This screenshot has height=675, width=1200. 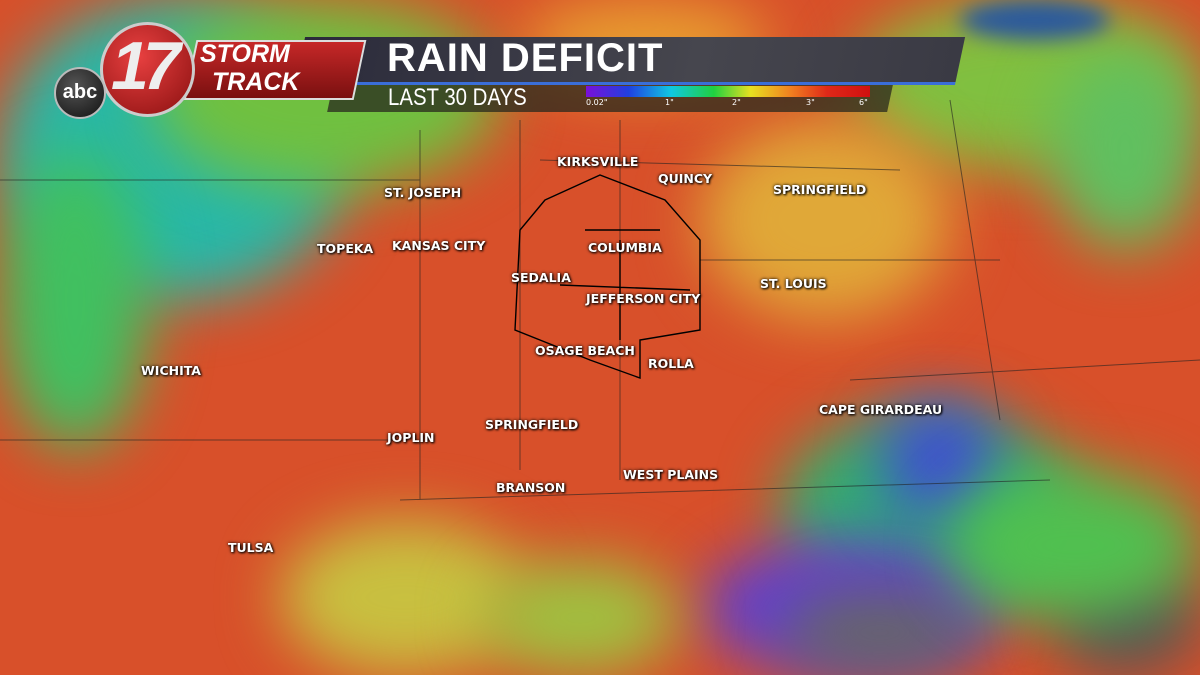 I want to click on city-label: BRANSON, so click(x=531, y=487).